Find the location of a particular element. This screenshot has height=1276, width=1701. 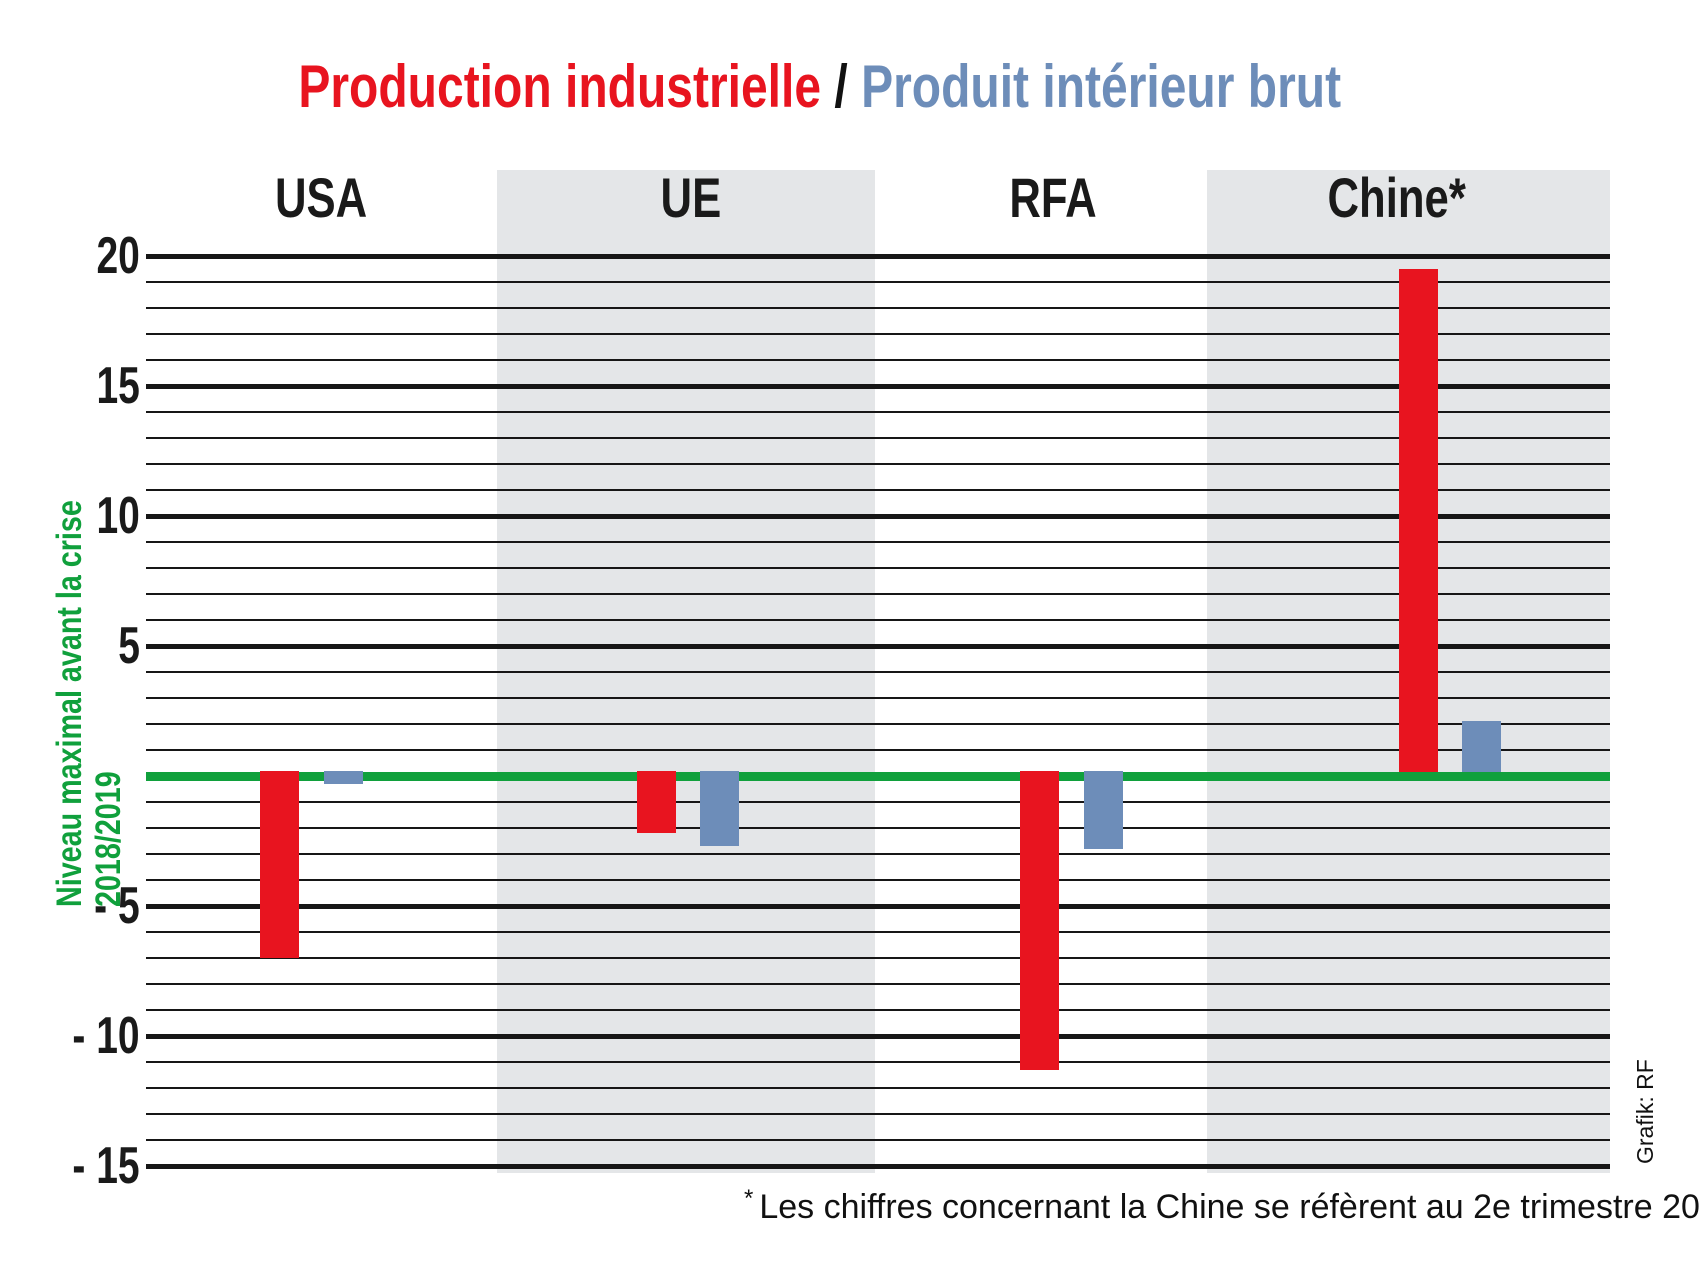

category-header-ue: UE is located at coordinates (691, 198).